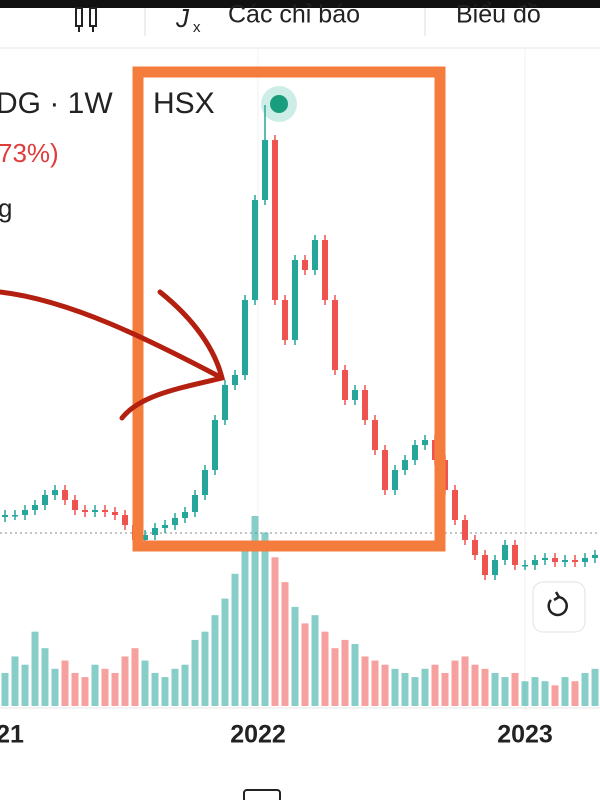  I want to click on chart-menu-button: Biểu đồ, so click(498, 15).